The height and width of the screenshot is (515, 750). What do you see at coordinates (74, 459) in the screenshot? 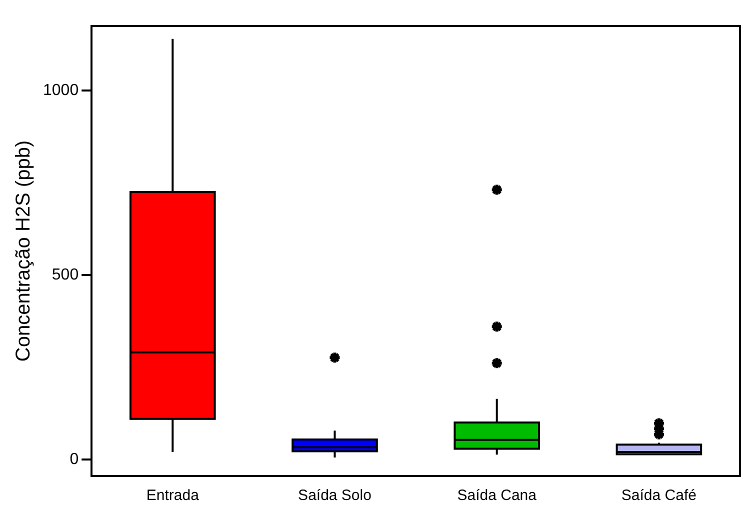
I see `y-tick-label: 0` at bounding box center [74, 459].